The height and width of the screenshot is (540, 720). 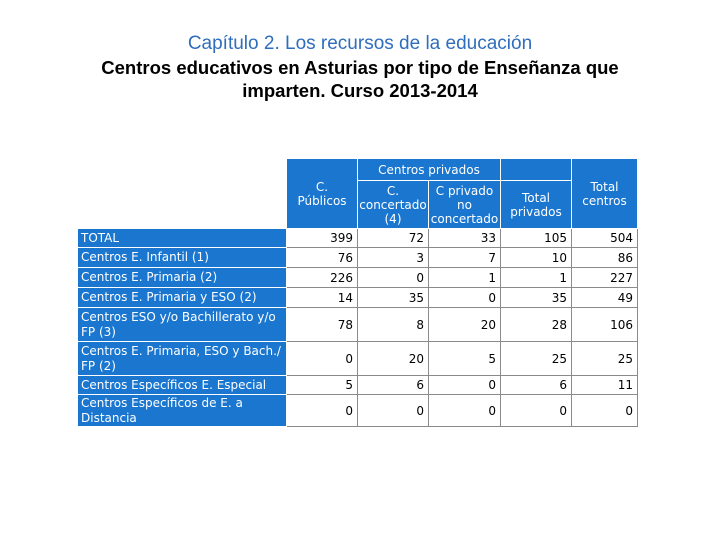 What do you see at coordinates (182, 193) in the screenshot?
I see `header-empty-corner` at bounding box center [182, 193].